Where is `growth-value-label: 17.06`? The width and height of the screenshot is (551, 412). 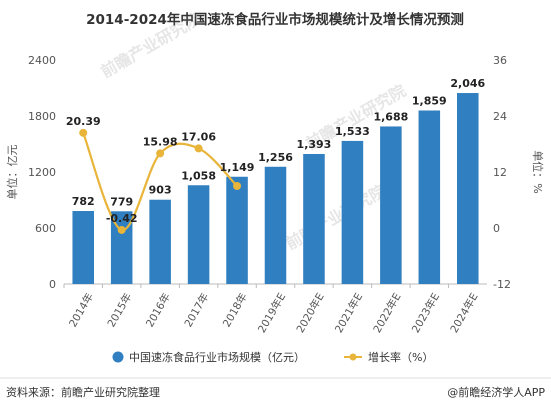 growth-value-label: 17.06 is located at coordinates (198, 136).